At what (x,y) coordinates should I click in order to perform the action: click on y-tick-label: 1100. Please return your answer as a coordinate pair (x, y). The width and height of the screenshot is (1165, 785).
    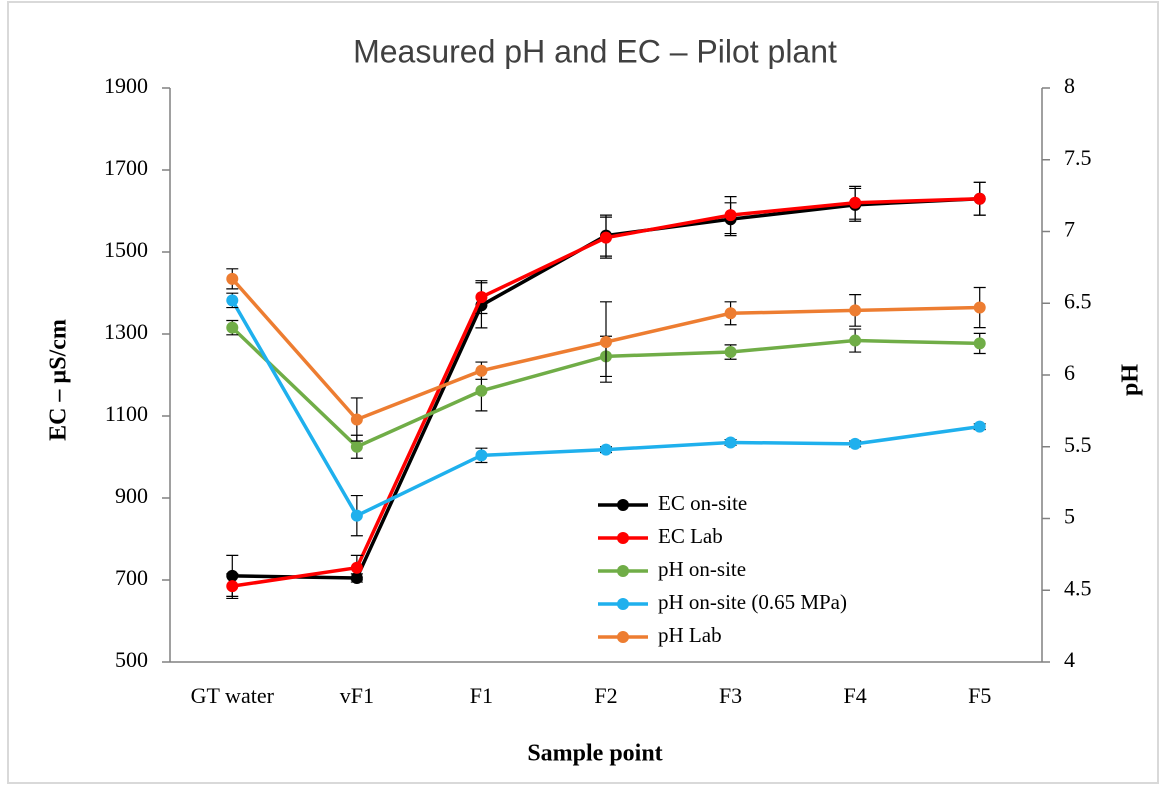
    Looking at the image, I should click on (126, 413).